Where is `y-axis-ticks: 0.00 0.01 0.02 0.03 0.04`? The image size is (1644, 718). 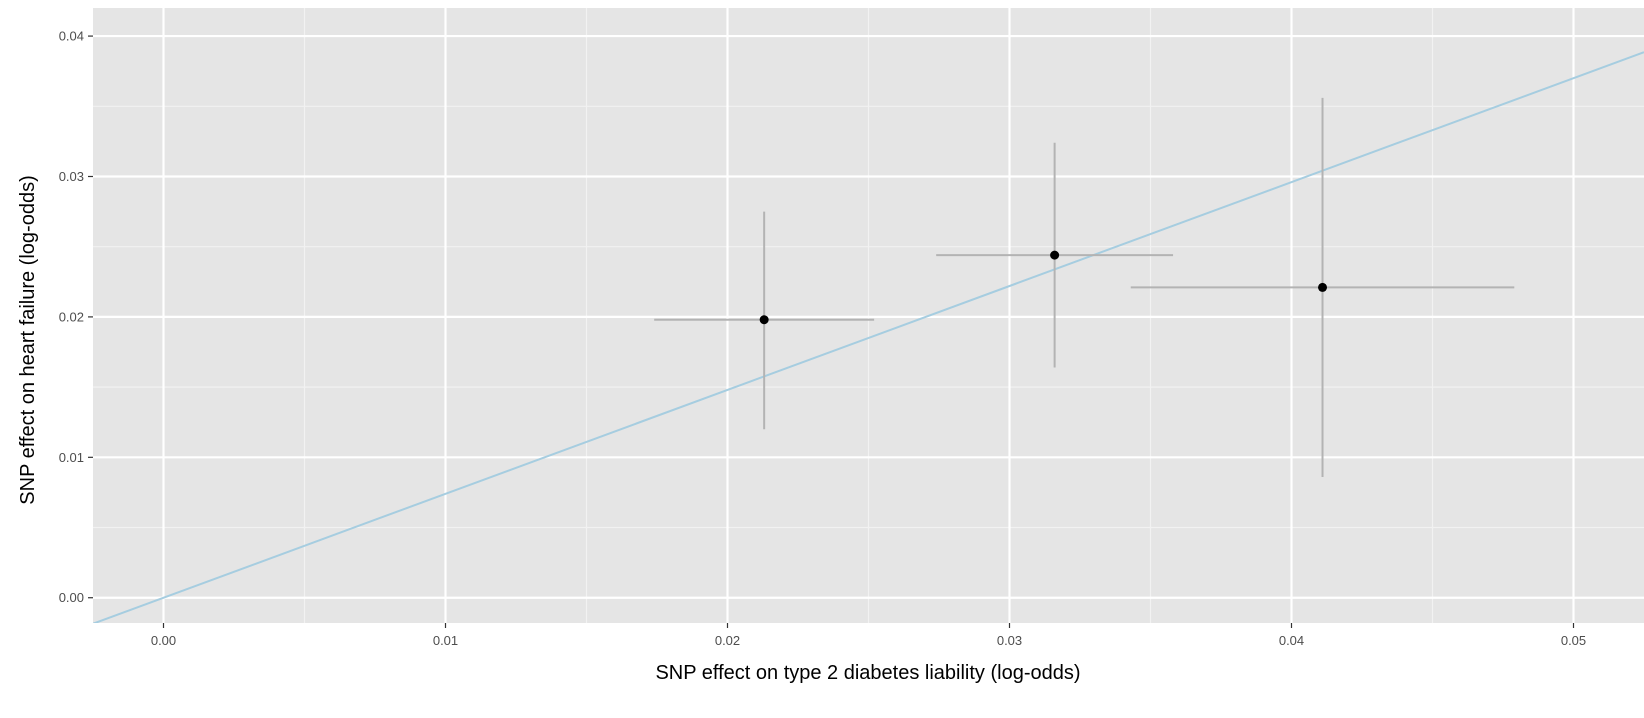
y-axis-ticks: 0.00 0.01 0.02 0.03 0.04 is located at coordinates (76, 317).